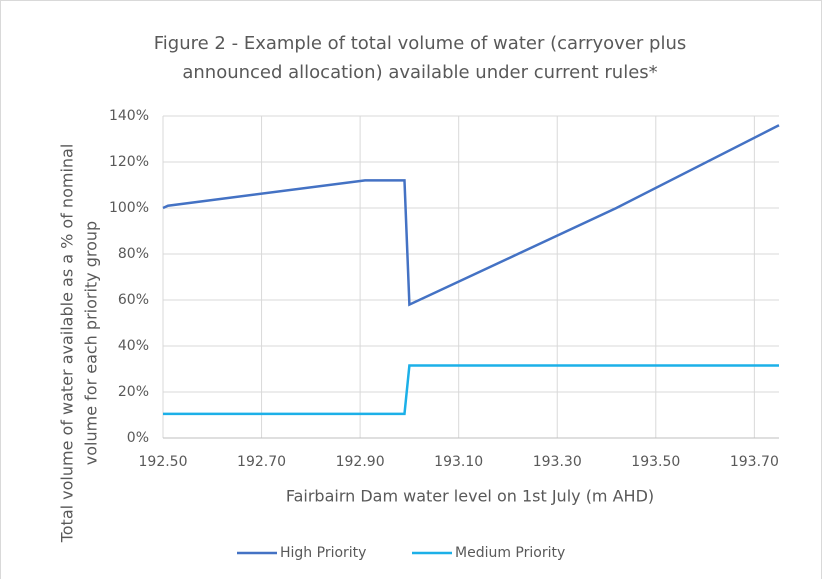 Image resolution: width=823 pixels, height=579 pixels. Describe the element at coordinates (323, 553) in the screenshot. I see `legend-label: High Priority` at that location.